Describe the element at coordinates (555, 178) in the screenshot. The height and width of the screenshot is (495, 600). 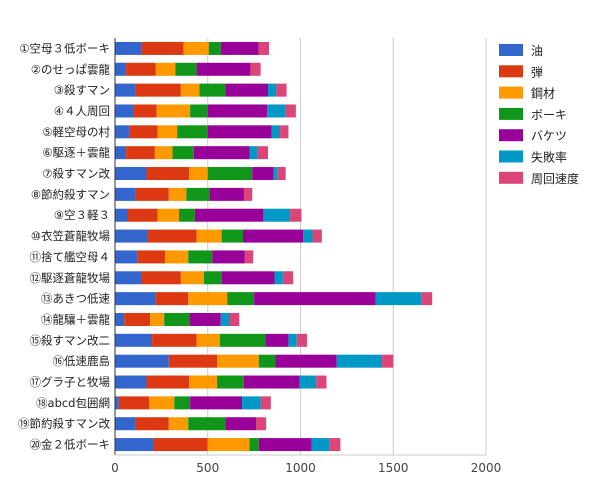
I see `legend-label: 周回速度` at that location.